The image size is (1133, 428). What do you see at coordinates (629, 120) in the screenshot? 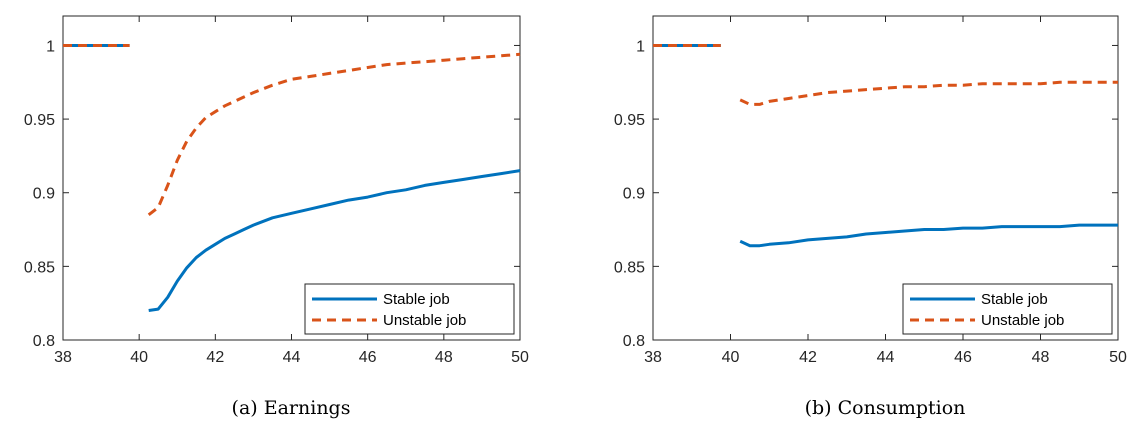
I see `consumption-y-tick-label: 0.95` at bounding box center [629, 120].